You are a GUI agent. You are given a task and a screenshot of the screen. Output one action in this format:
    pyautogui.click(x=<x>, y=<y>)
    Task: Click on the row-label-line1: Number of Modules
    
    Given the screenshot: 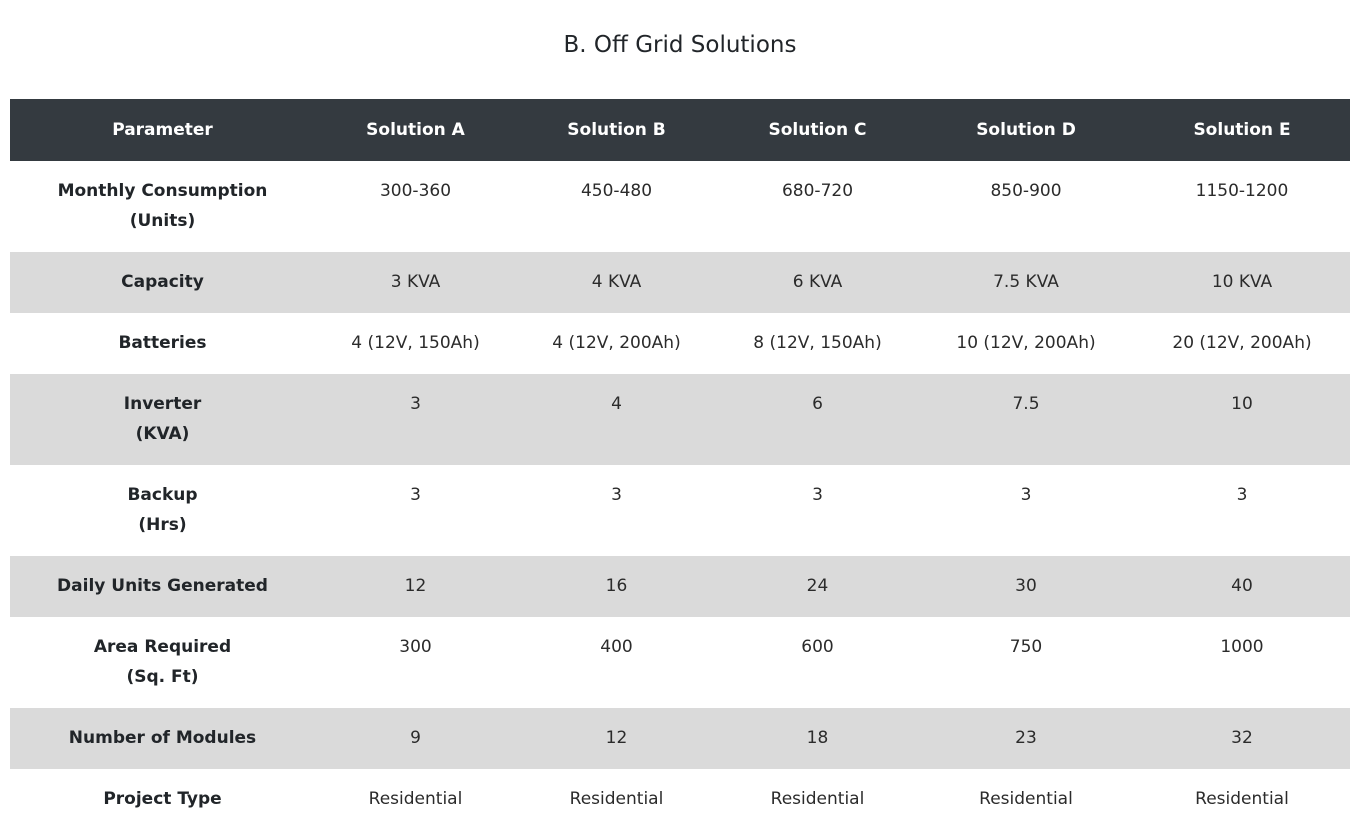 What is the action you would take?
    pyautogui.click(x=162, y=738)
    